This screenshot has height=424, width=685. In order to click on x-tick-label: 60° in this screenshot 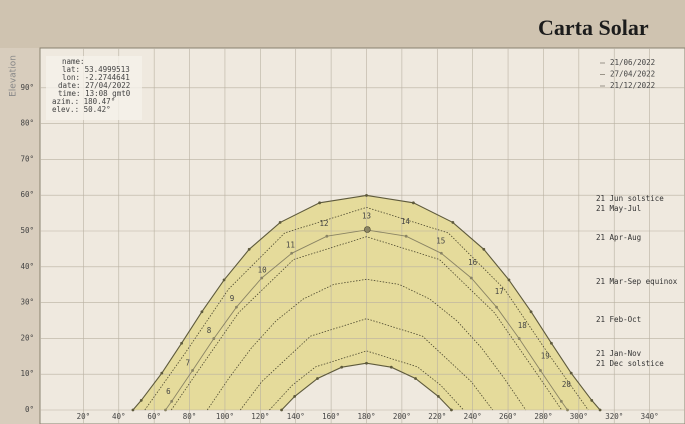, I will do `click(154, 416)`.